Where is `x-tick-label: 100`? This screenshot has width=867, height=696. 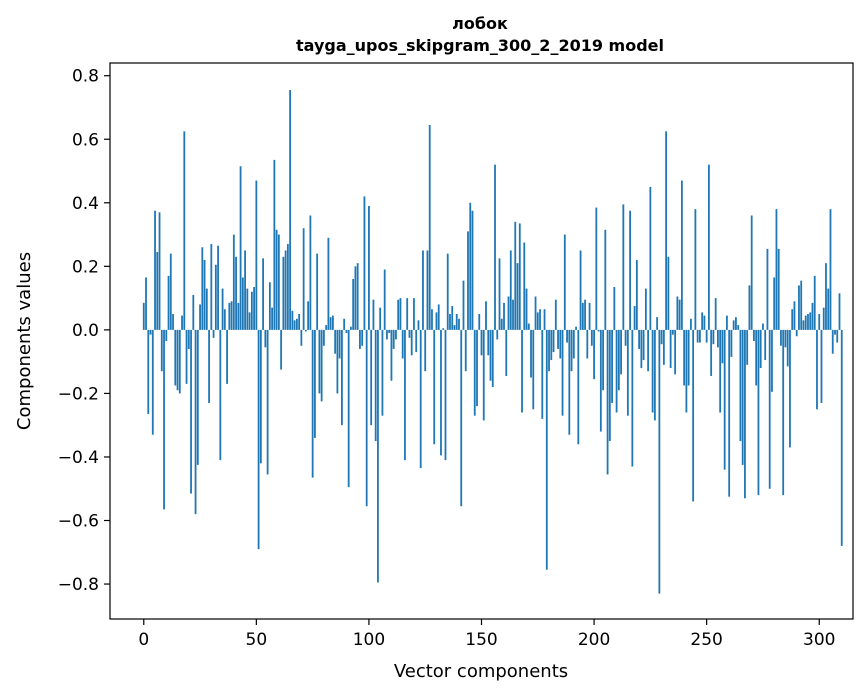 x-tick-label: 100 is located at coordinates (369, 640).